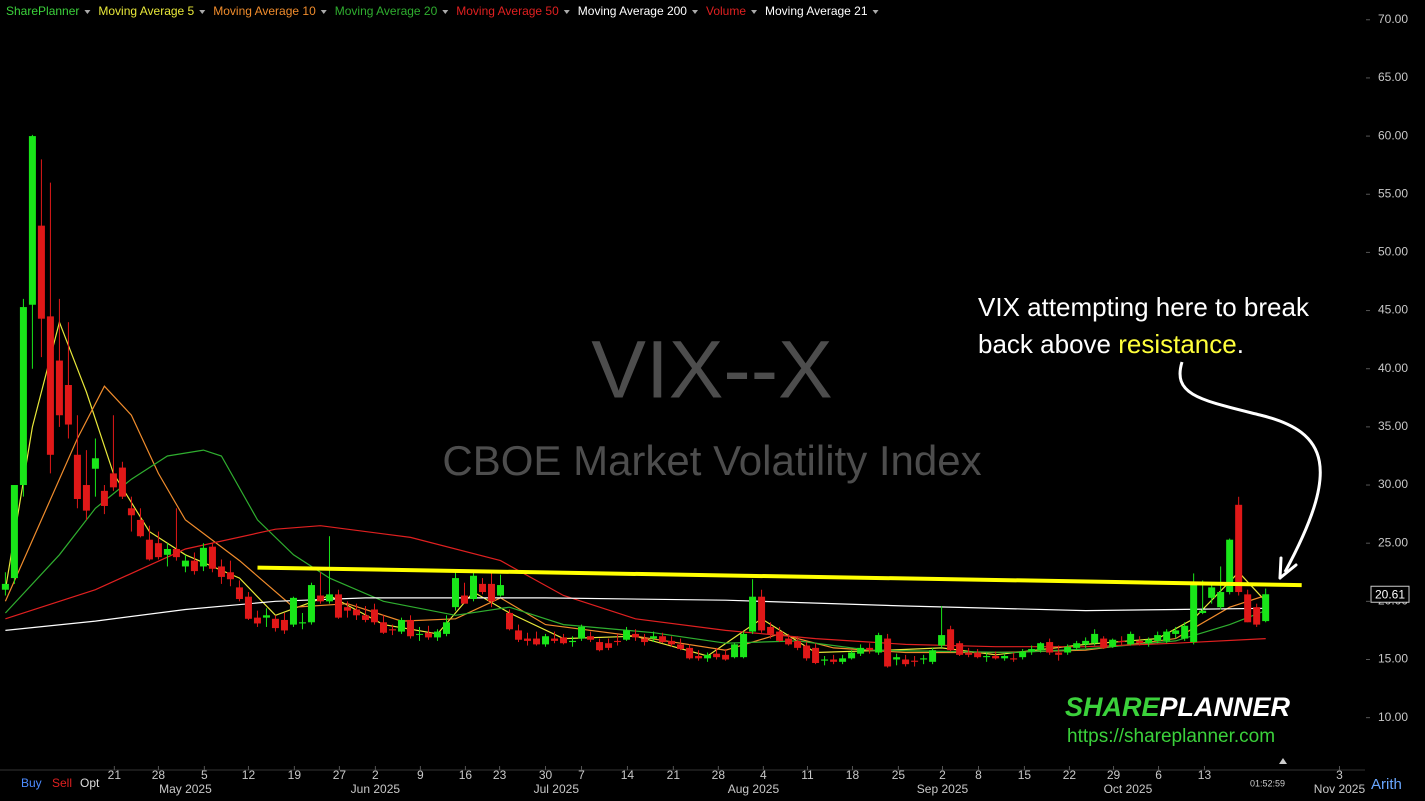  Describe the element at coordinates (546, 775) in the screenshot. I see `x-tick-label: 30` at that location.